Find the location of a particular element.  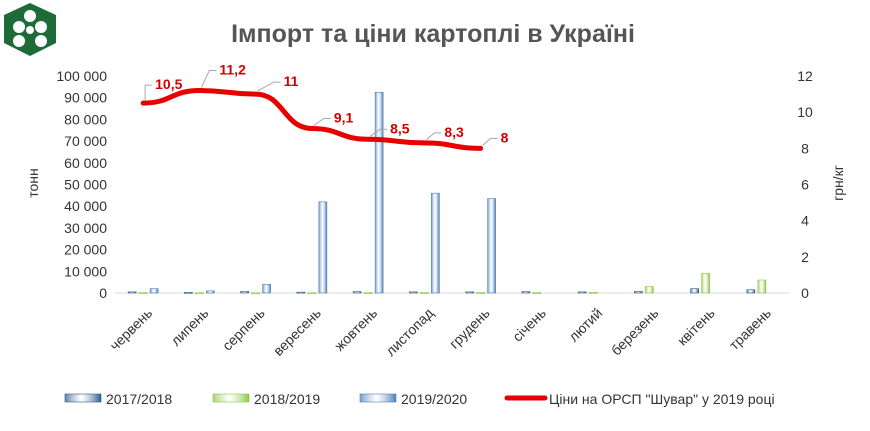

x-tick-label: січень is located at coordinates (529, 325).